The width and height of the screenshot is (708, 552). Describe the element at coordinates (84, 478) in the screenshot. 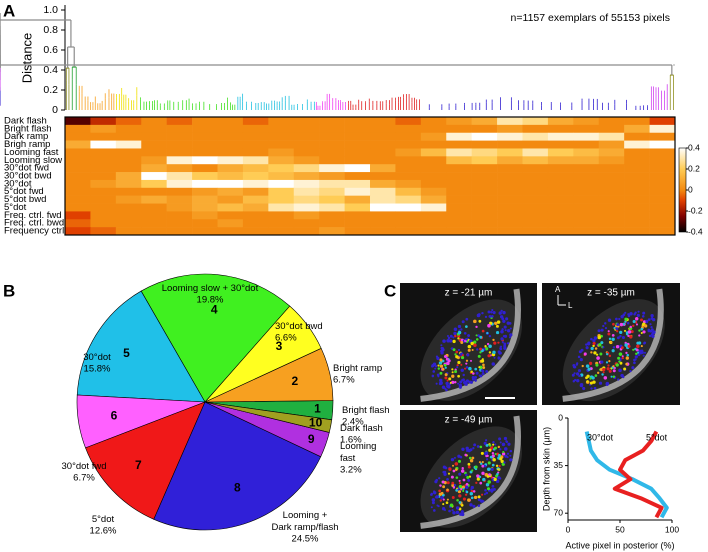

I see `slice-value-label: 6.7%` at that location.